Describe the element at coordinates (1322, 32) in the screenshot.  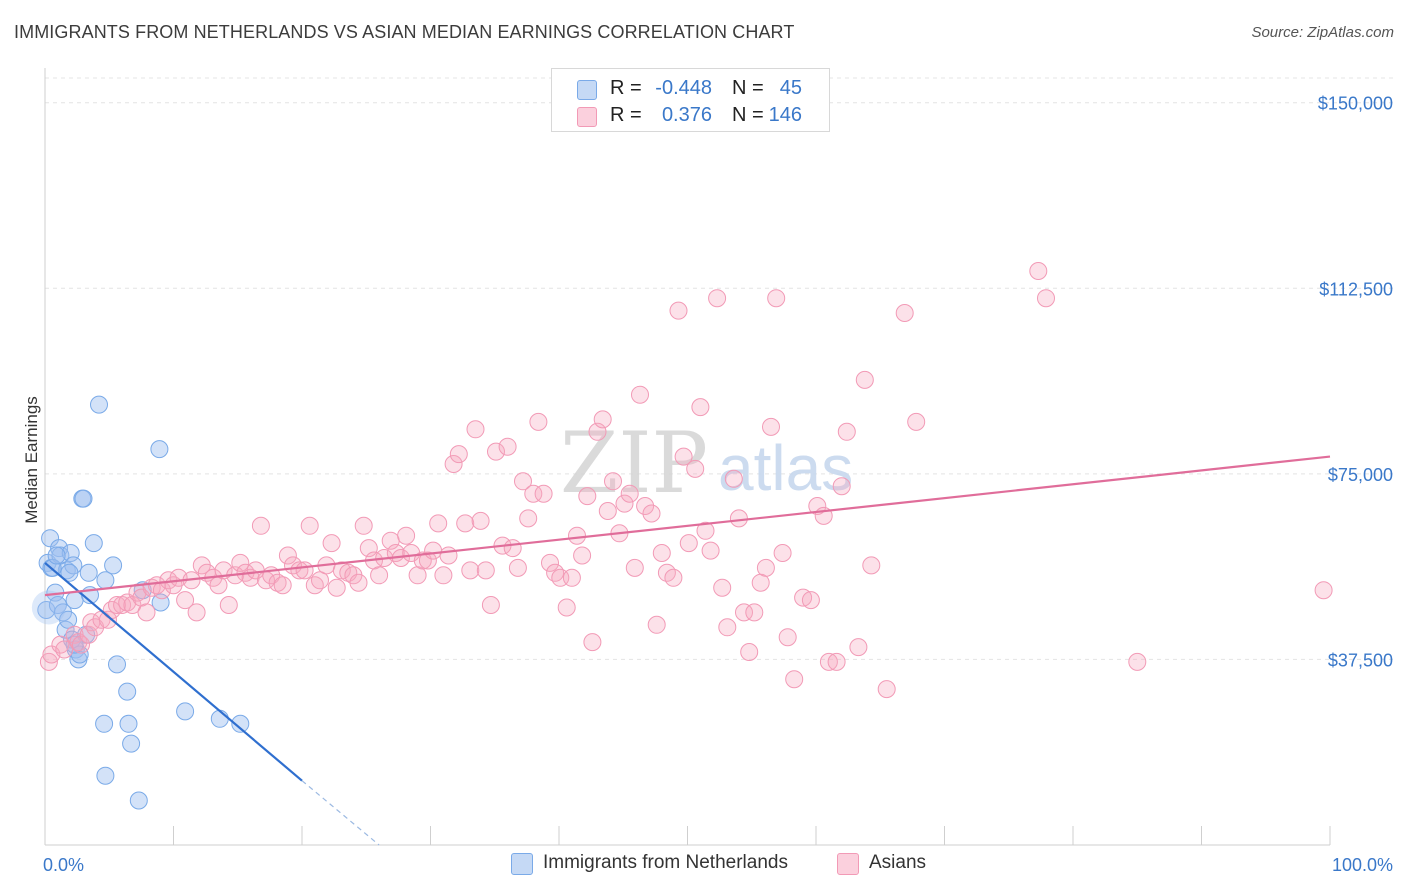
I see `source-label: Source: ZipAtlas.com` at that location.